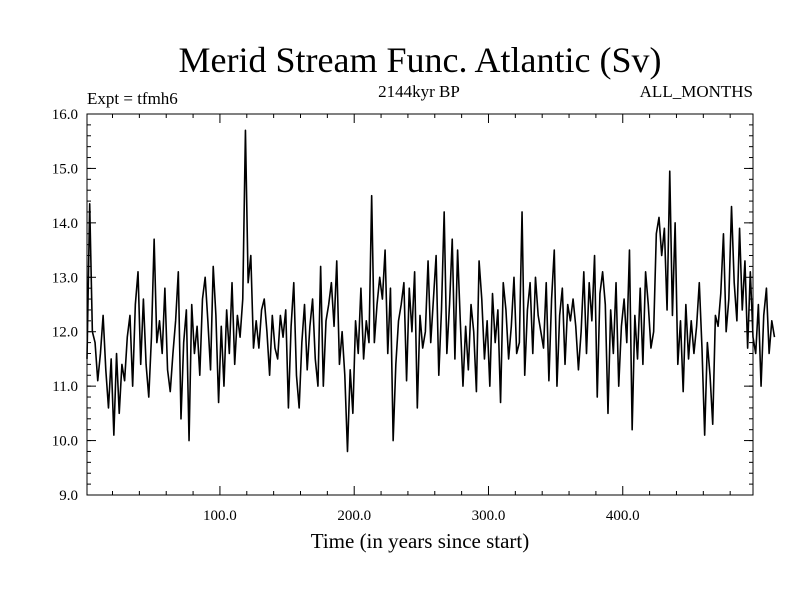 The image size is (800, 600). Describe the element at coordinates (421, 516) in the screenshot. I see `x-axis: 100.0 200.0 300.0 400.0` at that location.